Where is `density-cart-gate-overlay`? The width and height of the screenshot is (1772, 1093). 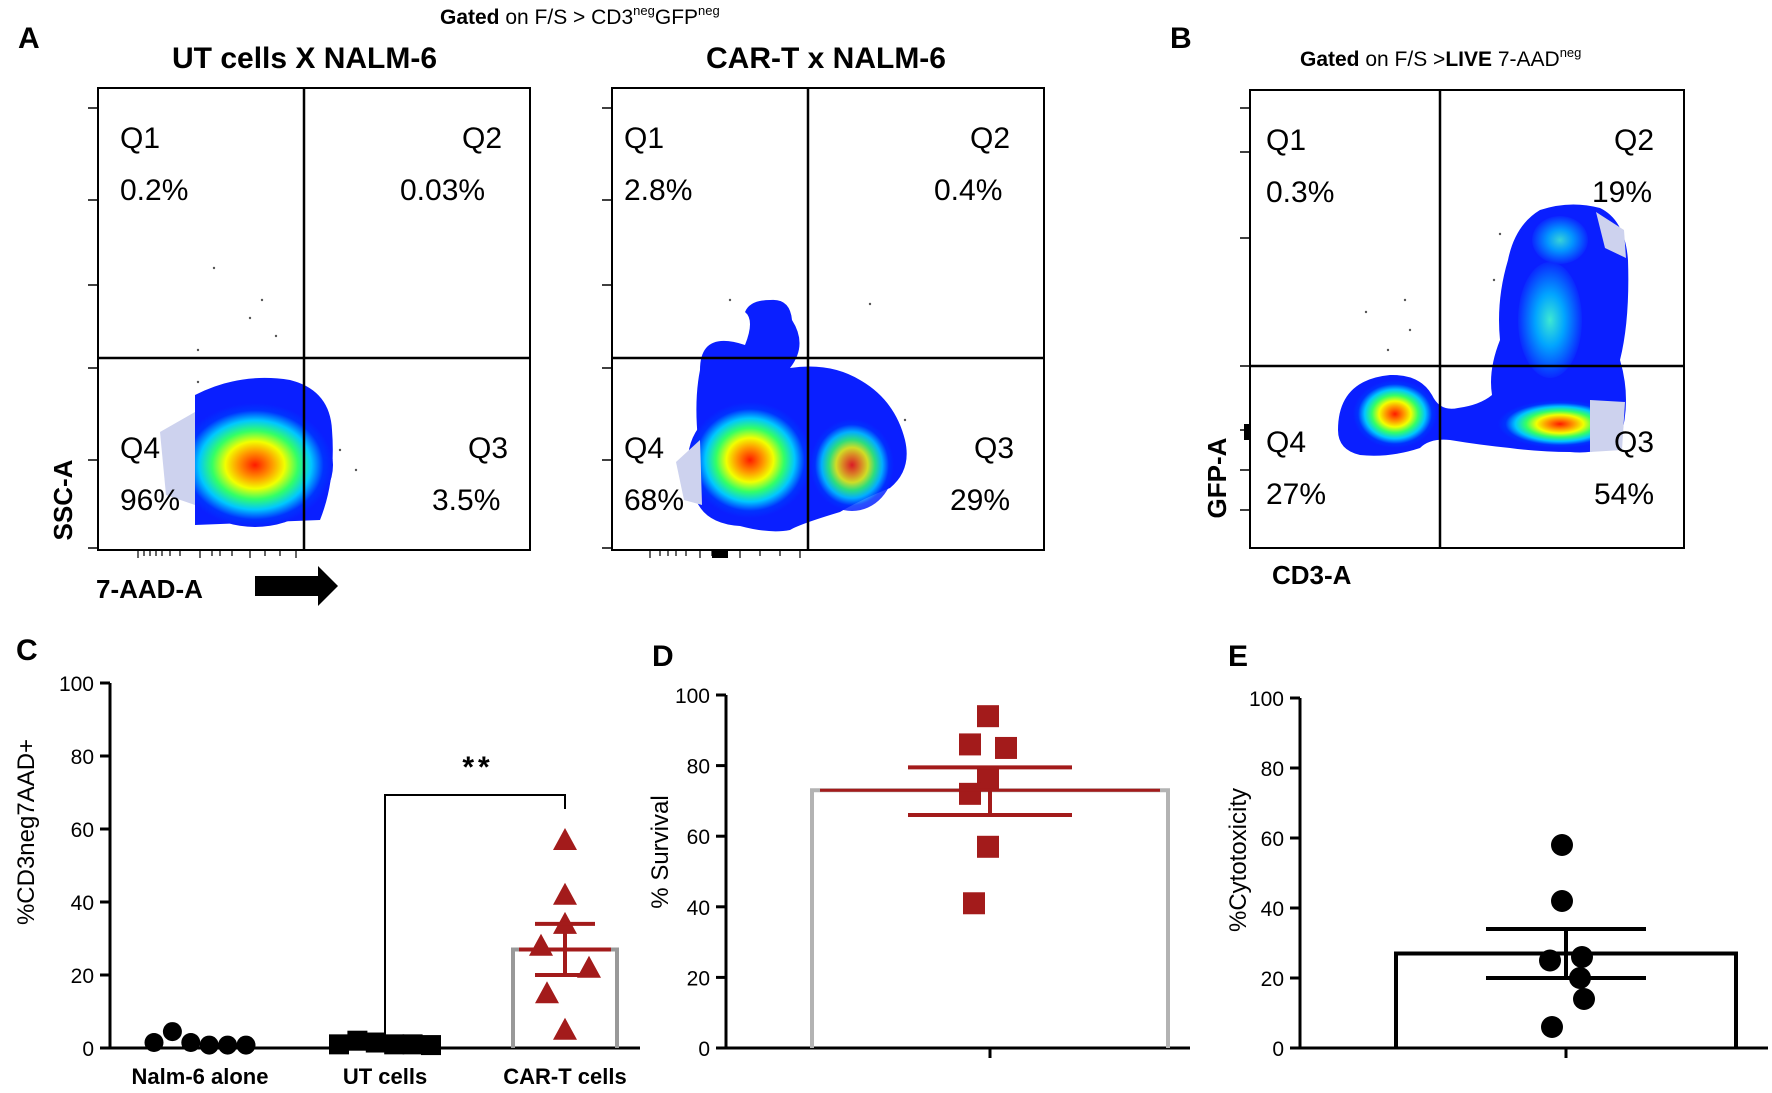
density-cart-gate-overlay is located at coordinates (689, 472).